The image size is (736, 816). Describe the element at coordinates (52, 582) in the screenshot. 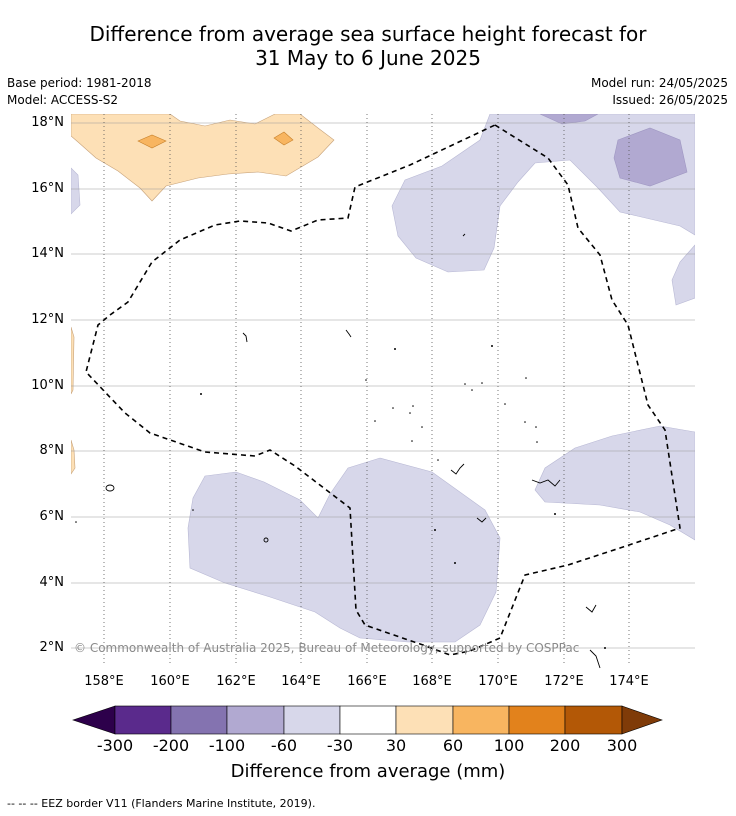

I see `lat-label: 4°N` at that location.